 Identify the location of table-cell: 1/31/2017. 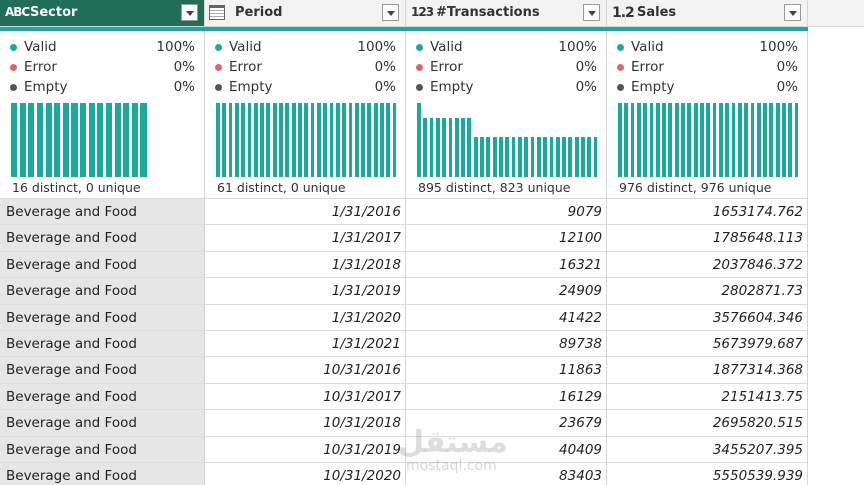
(305, 238).